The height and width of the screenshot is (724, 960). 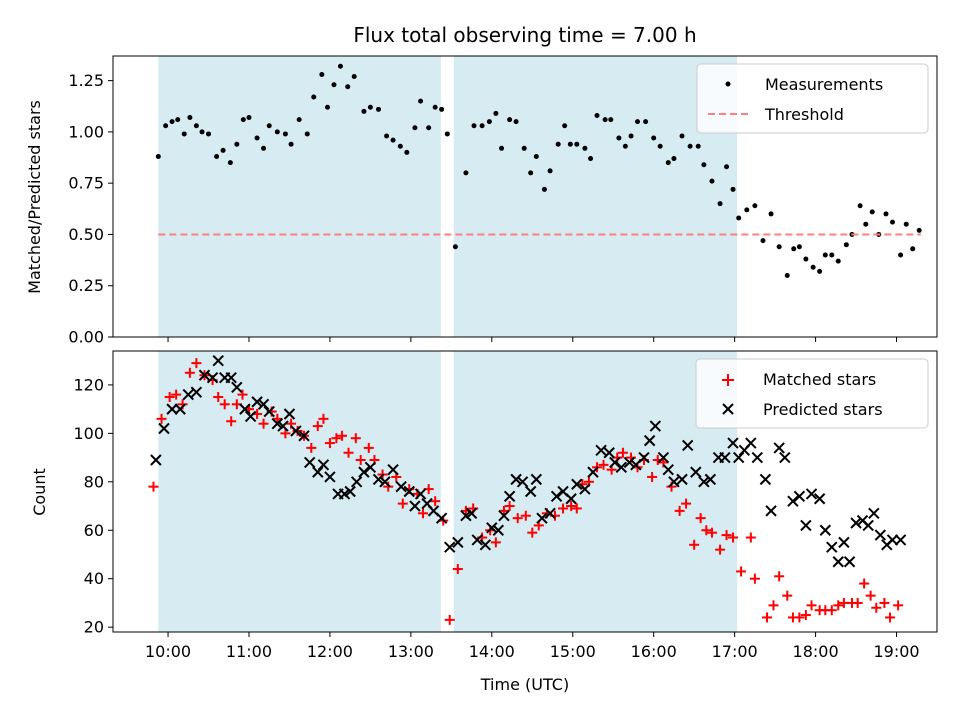 I want to click on bottom-y-axis-label: Count, so click(x=39, y=492).